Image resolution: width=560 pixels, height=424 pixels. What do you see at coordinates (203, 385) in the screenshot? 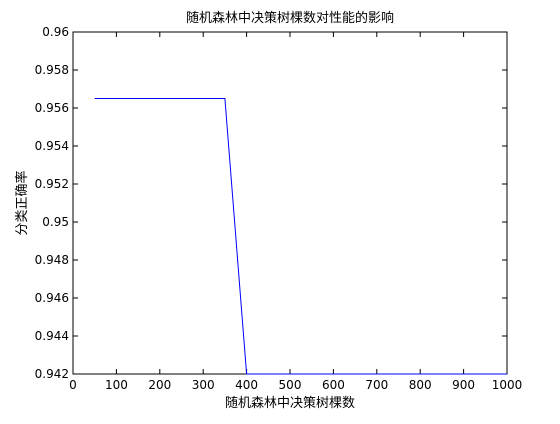
I see `x-tick-label: 300` at bounding box center [203, 385].